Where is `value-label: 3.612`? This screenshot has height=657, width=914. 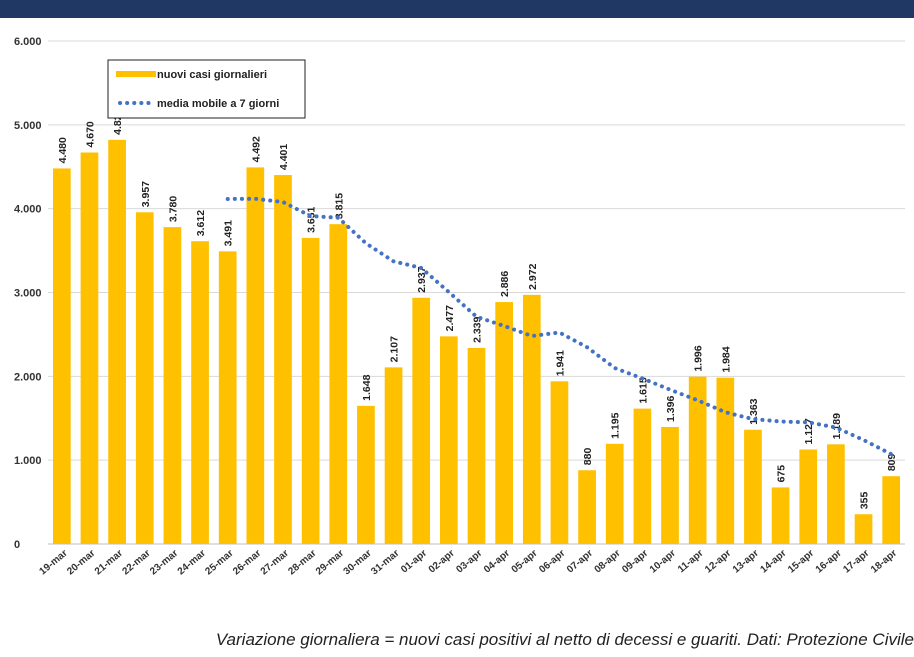 value-label: 3.612 is located at coordinates (201, 223).